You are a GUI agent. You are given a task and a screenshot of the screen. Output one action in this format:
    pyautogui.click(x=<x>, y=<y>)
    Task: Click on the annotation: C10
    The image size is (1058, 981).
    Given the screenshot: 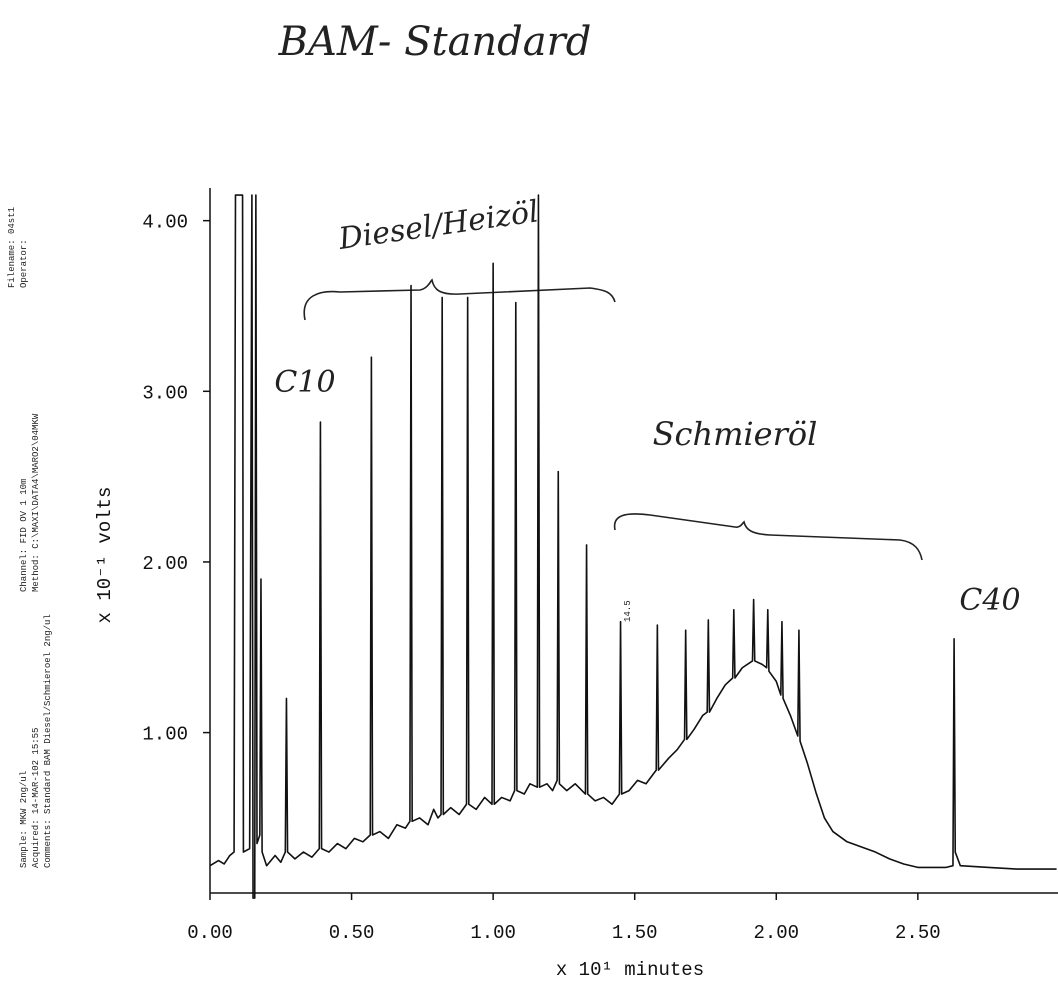 What is the action you would take?
    pyautogui.click(x=304, y=382)
    